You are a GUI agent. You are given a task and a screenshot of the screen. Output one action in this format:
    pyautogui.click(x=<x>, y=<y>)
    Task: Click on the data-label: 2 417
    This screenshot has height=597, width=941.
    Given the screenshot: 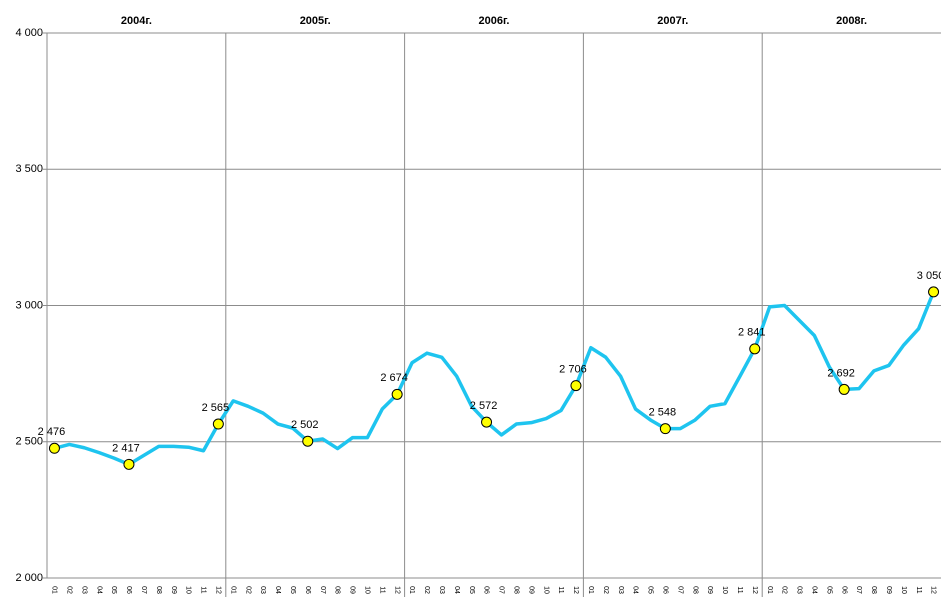 What is the action you would take?
    pyautogui.click(x=126, y=448)
    